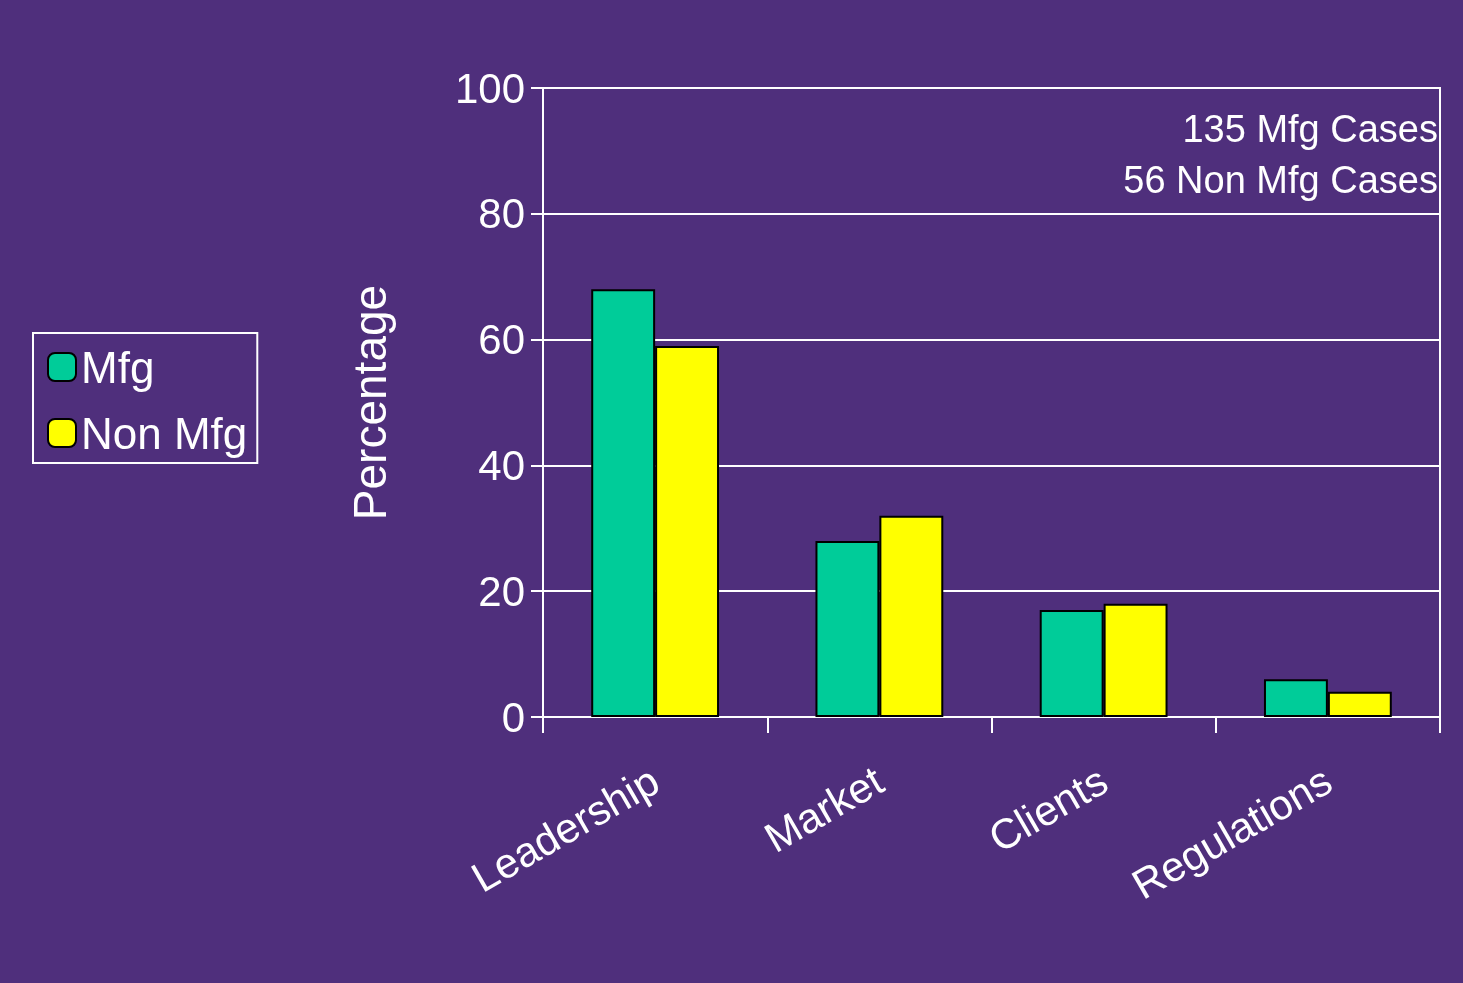  Describe the element at coordinates (489, 88) in the screenshot. I see `y-tick-label: 100` at that location.